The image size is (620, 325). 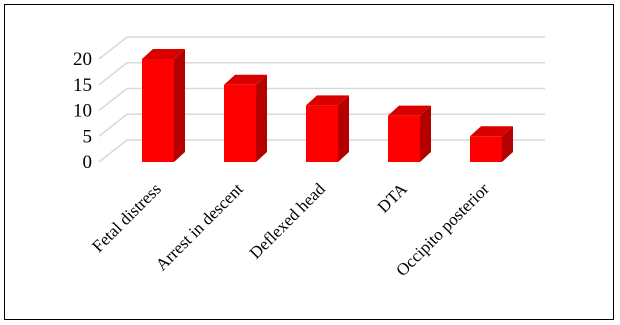 I want to click on x-category-label: Fetal distress, so click(x=126, y=217).